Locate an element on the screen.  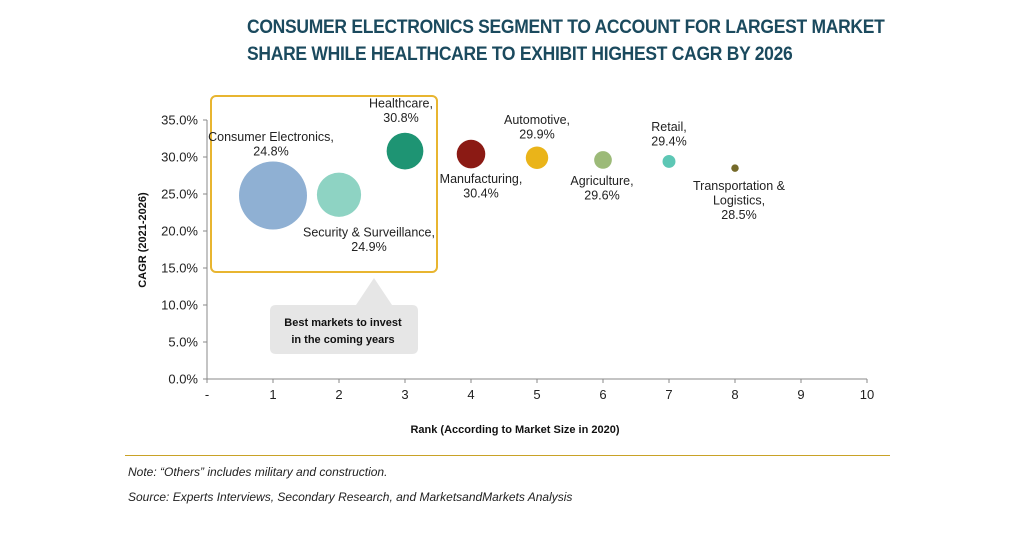
footer-divider is located at coordinates (507, 455).